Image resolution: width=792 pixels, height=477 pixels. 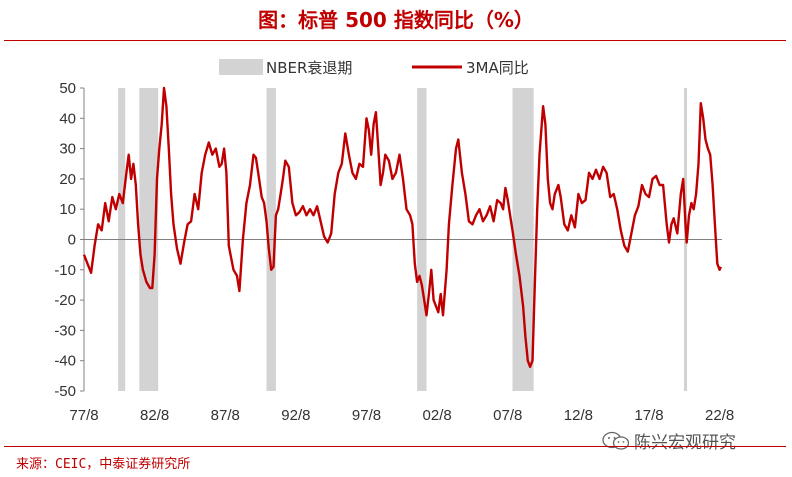 I want to click on x-tick-labels: 77/8 82/8 87/8 92/8 97/8 02/8 07/8 12/8 17/8 22/8, so click(x=401, y=415).